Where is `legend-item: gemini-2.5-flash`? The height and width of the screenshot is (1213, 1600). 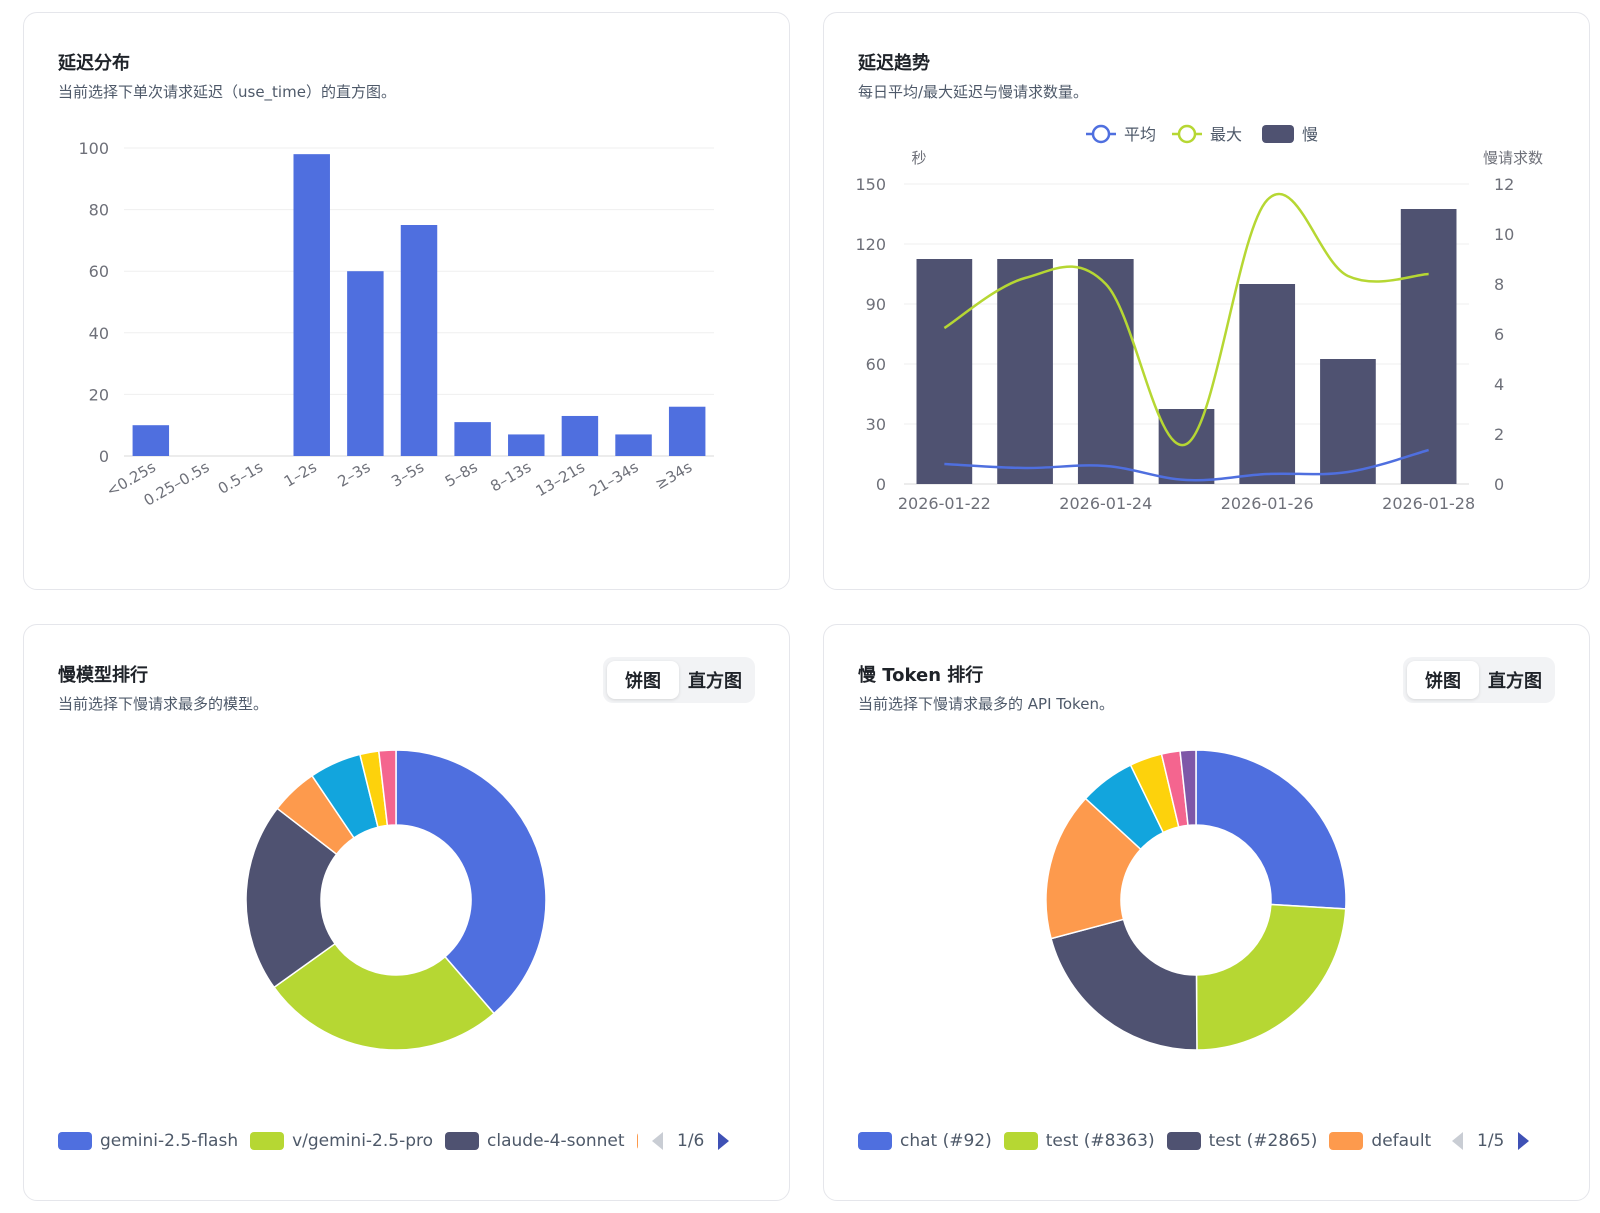
legend-item: gemini-2.5-flash is located at coordinates (148, 1141).